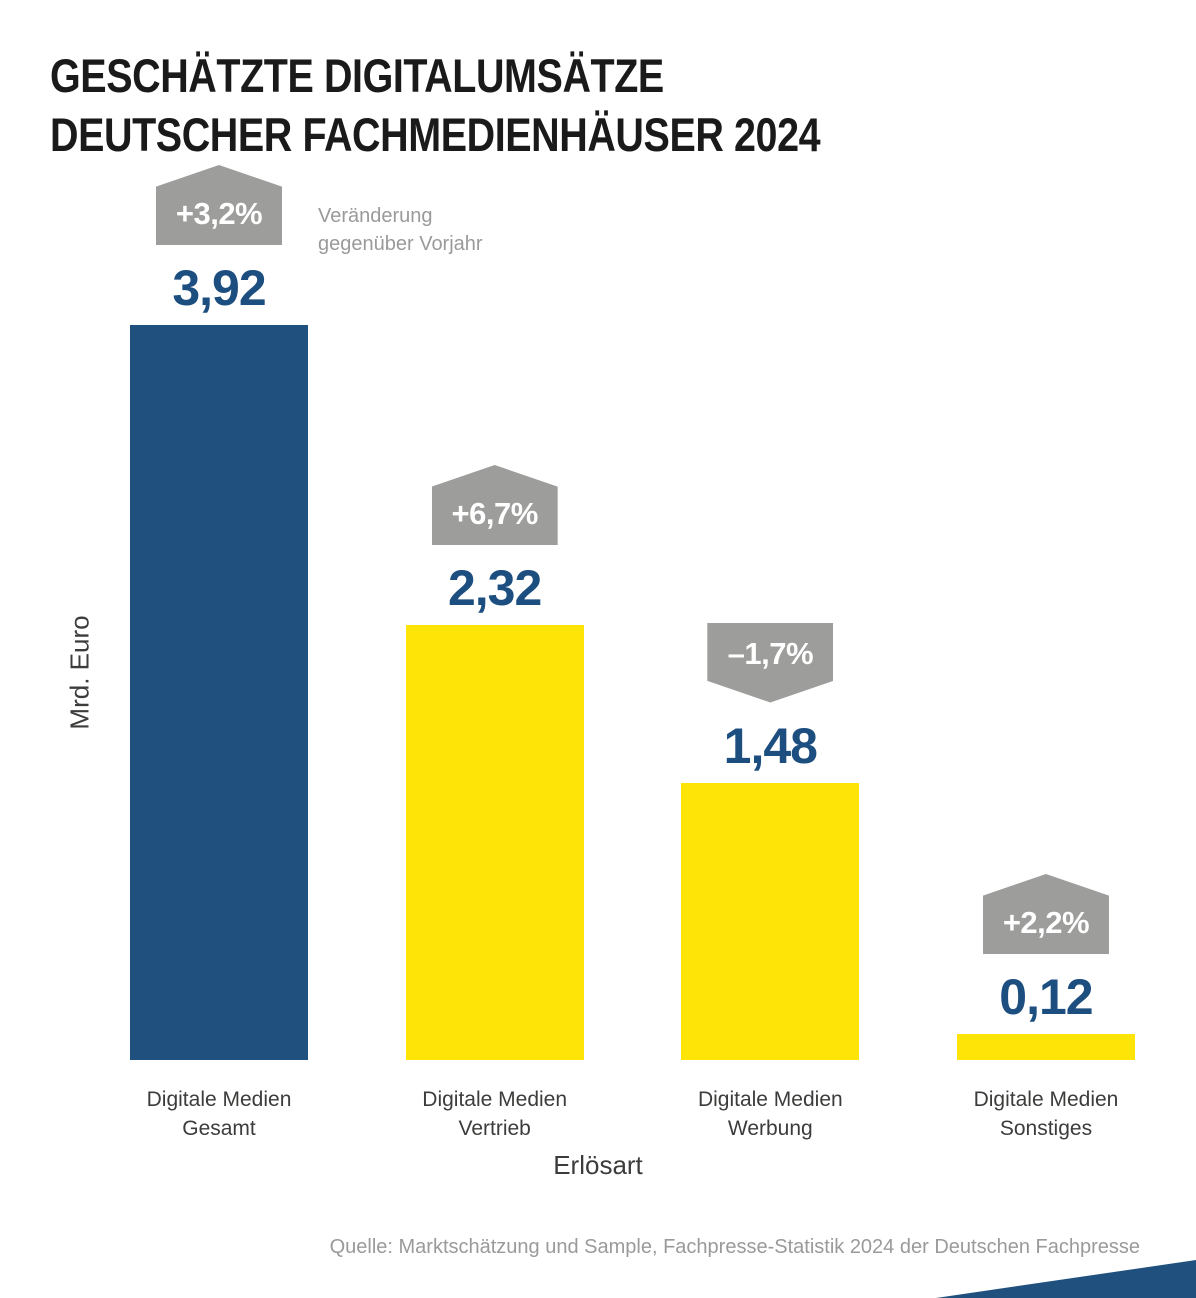  What do you see at coordinates (770, 1114) in the screenshot?
I see `category-label: Digitale Medien Werbung` at bounding box center [770, 1114].